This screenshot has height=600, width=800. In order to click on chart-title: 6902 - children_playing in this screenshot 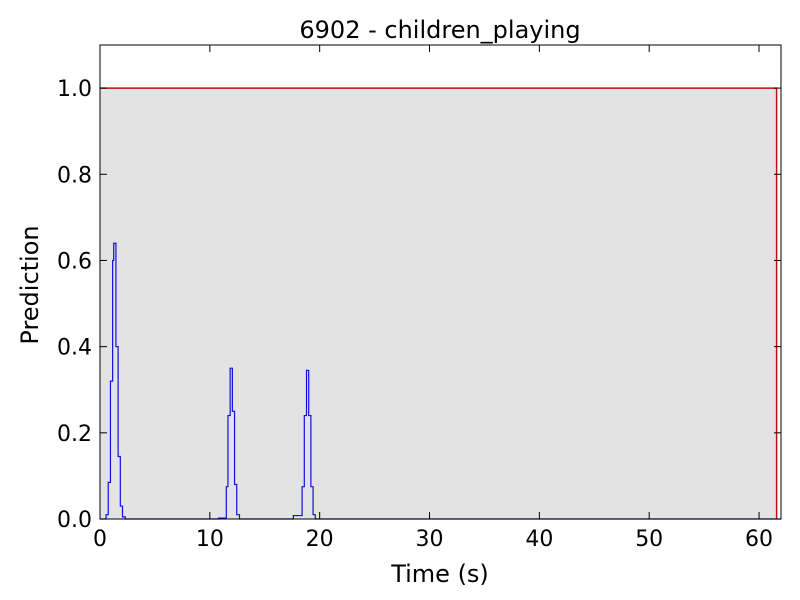, I will do `click(439, 30)`.